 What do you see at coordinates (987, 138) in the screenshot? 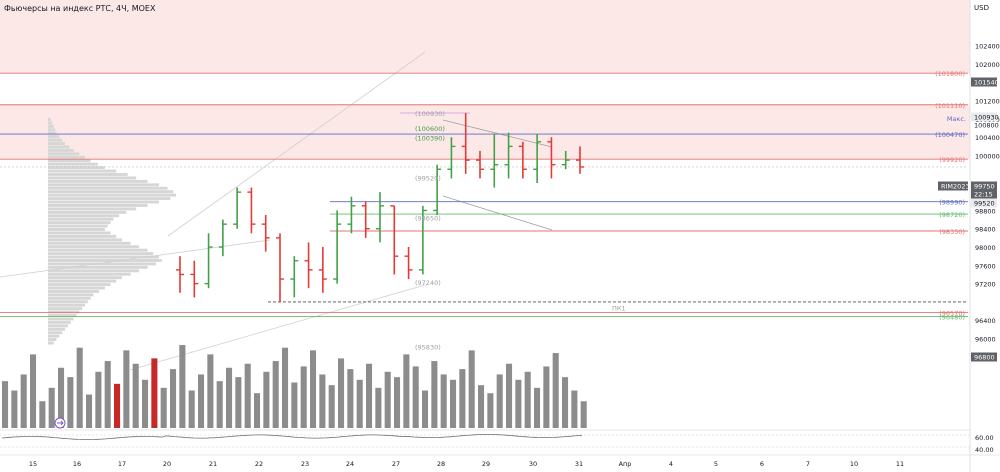
I see `price-tick: 100400` at bounding box center [987, 138].